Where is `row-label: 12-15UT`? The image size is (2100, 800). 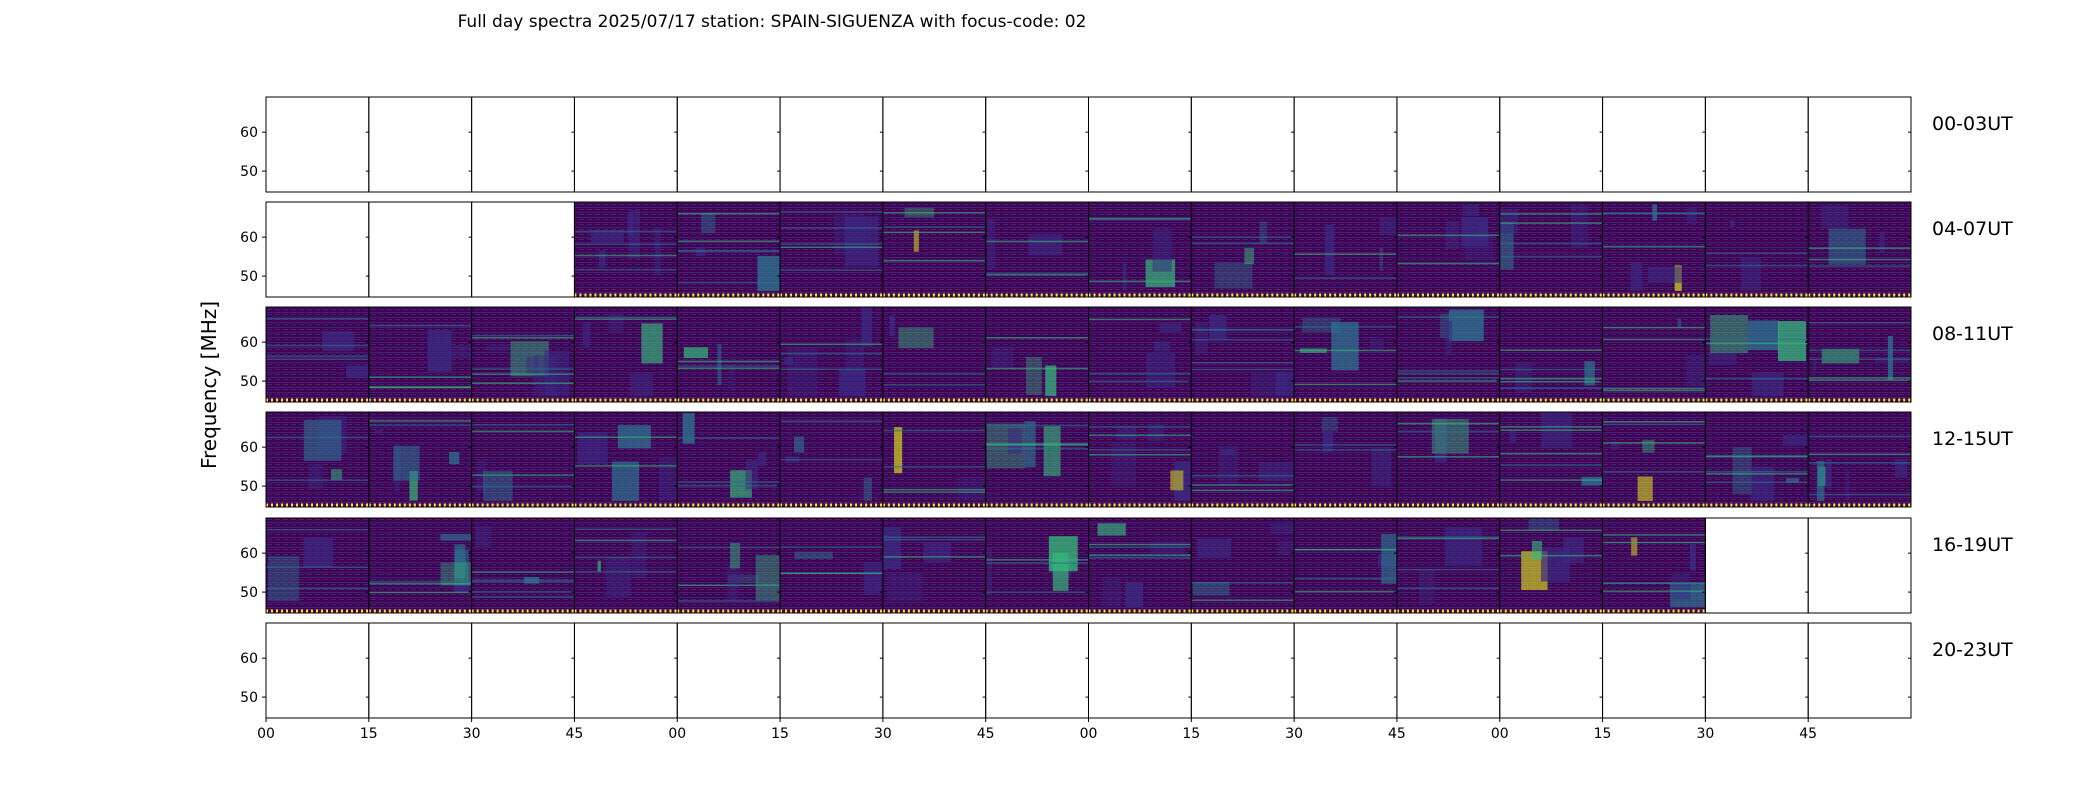 row-label: 12-15UT is located at coordinates (1972, 439).